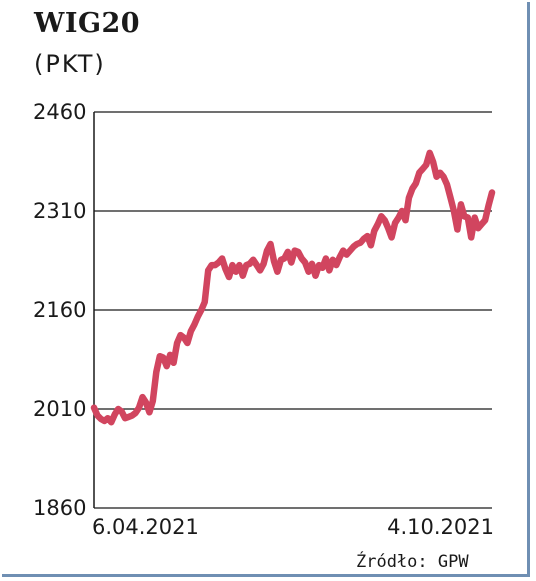 Image resolution: width=536 pixels, height=581 pixels. What do you see at coordinates (293, 527) in the screenshot?
I see `x-tick-labels: 6.04.2021 4.10.2021` at bounding box center [293, 527].